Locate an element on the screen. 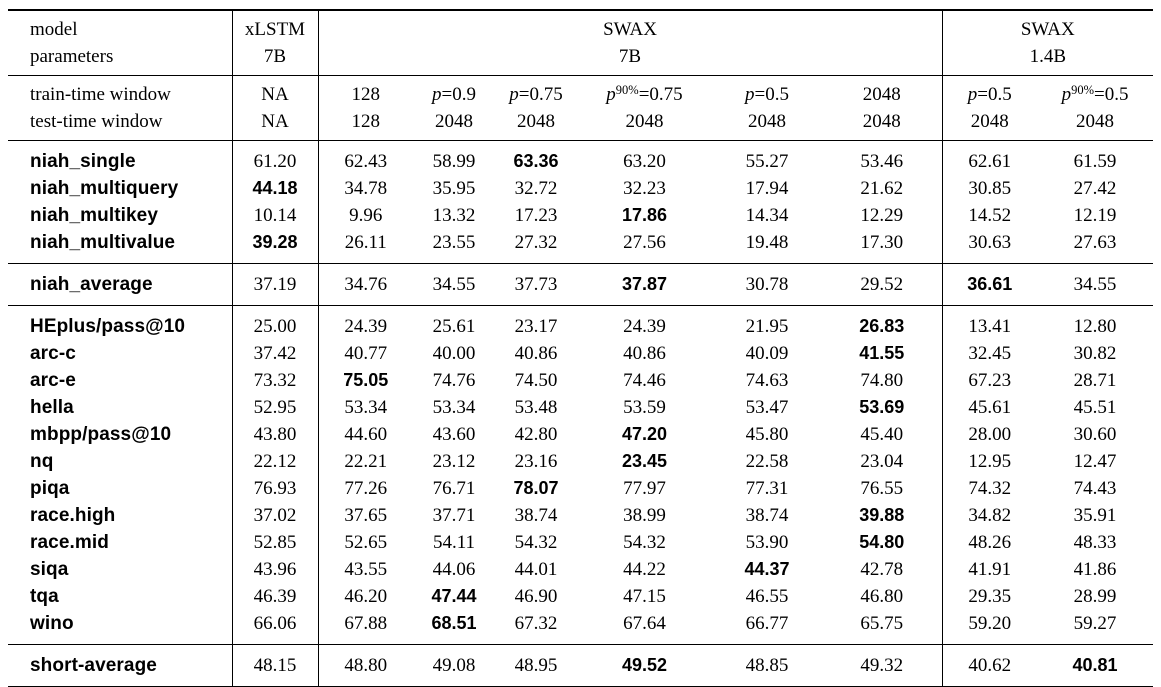 This screenshot has width=1161, height=687. value-cell: 30.63 is located at coordinates (989, 246).